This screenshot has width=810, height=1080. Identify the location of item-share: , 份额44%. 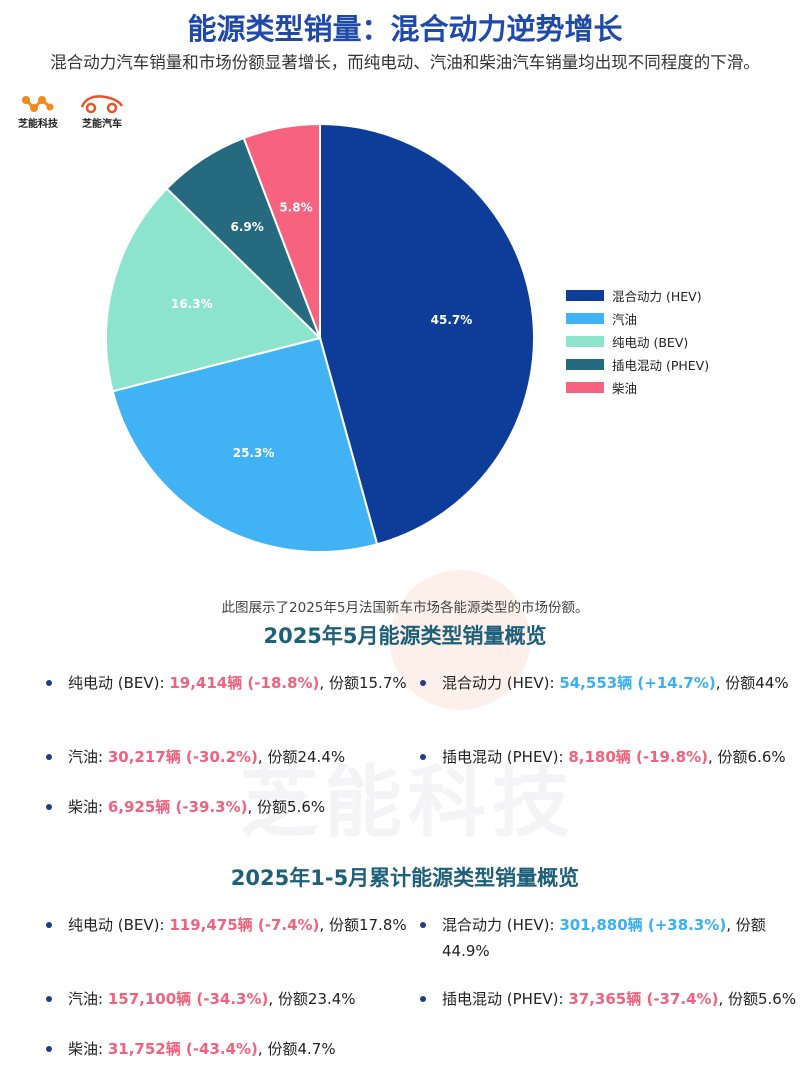
(752, 683).